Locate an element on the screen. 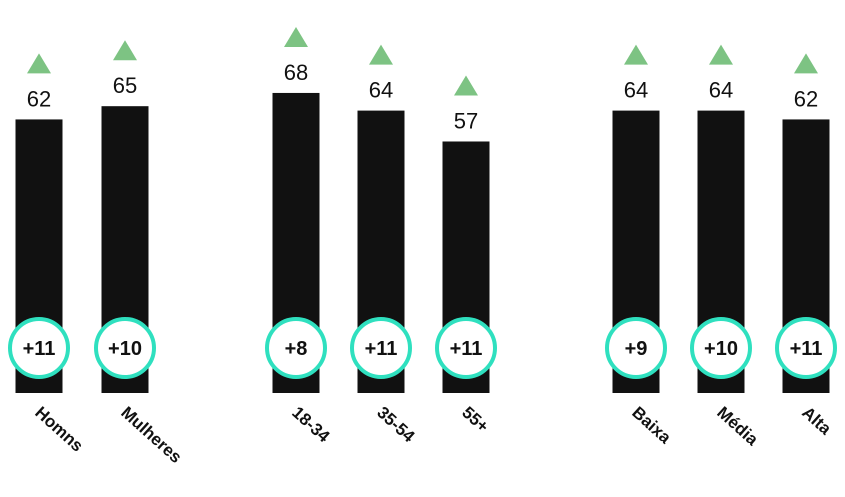  value-label: 65 is located at coordinates (125, 85).